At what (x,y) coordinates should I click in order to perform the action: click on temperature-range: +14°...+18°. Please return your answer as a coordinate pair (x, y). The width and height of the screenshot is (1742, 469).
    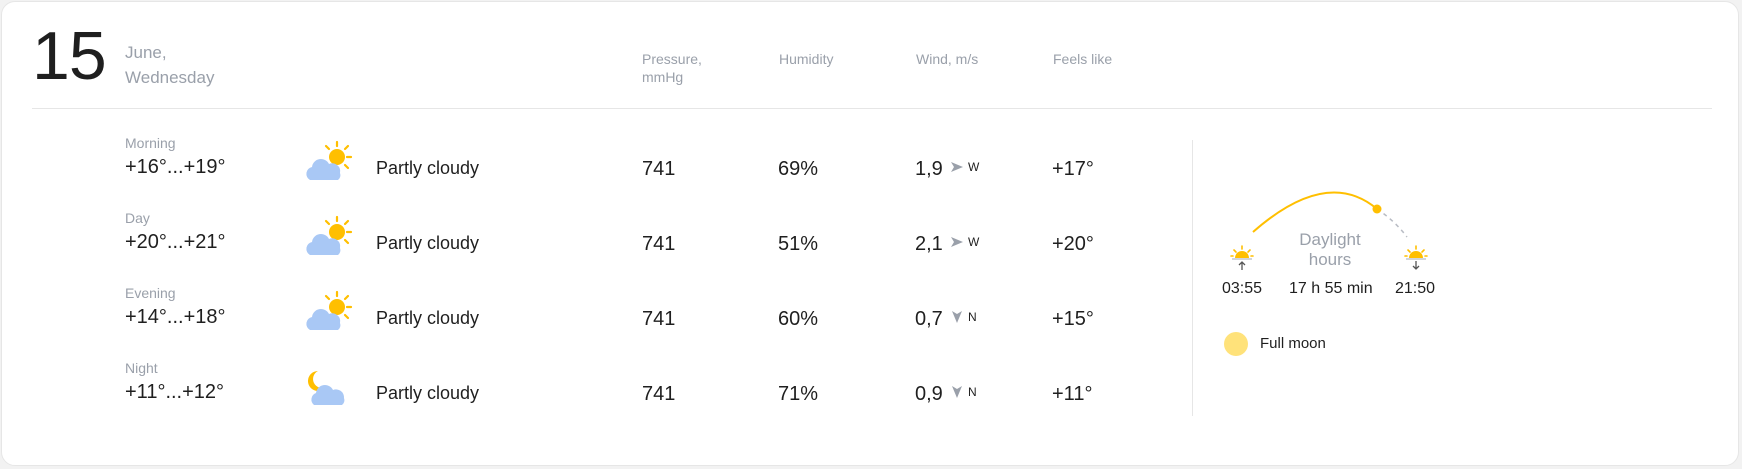
    Looking at the image, I should click on (175, 317).